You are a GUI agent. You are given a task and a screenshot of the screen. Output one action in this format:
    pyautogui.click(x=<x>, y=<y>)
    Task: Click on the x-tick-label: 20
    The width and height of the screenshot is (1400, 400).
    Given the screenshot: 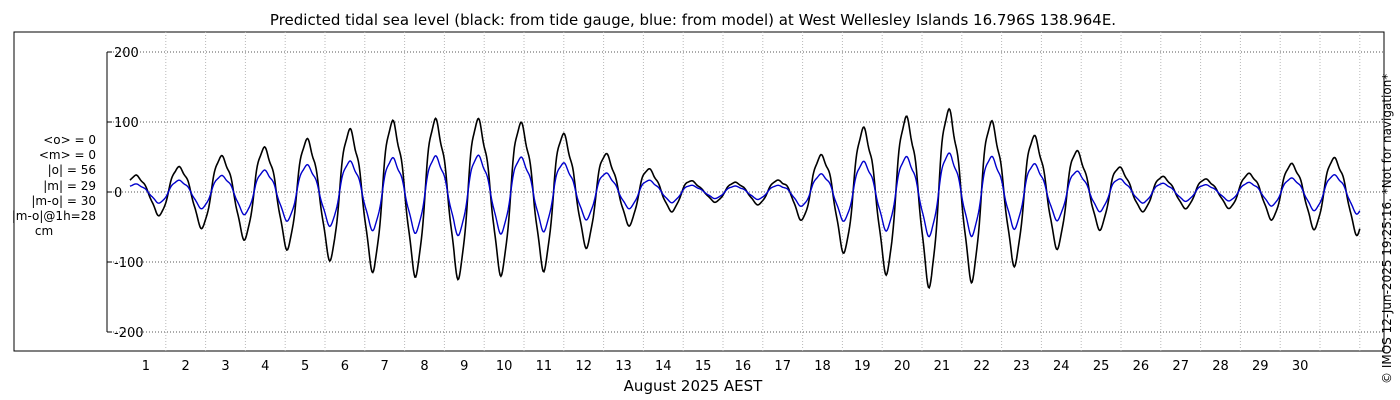 What is the action you would take?
    pyautogui.click(x=902, y=366)
    